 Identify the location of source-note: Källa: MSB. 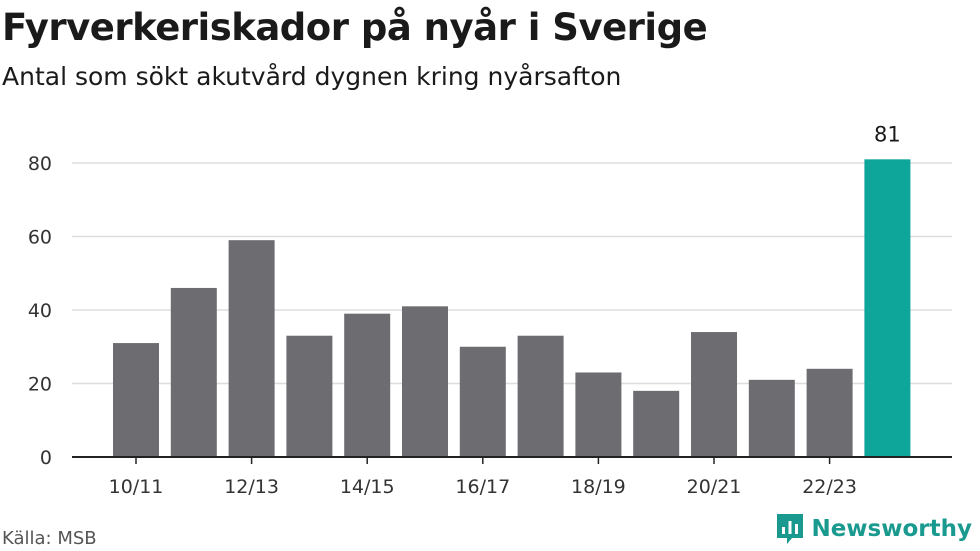
(49, 538).